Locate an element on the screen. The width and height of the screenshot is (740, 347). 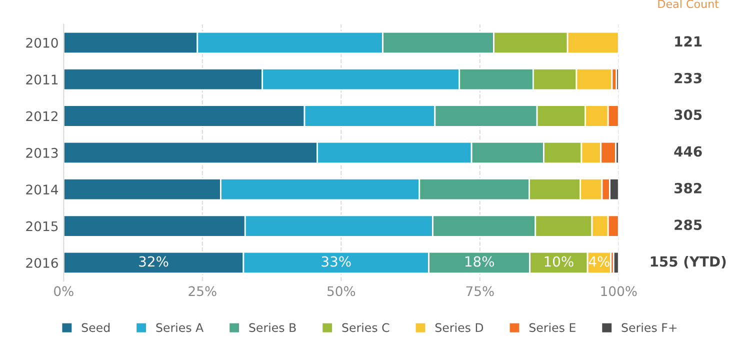
data-label: 33% is located at coordinates (336, 261).